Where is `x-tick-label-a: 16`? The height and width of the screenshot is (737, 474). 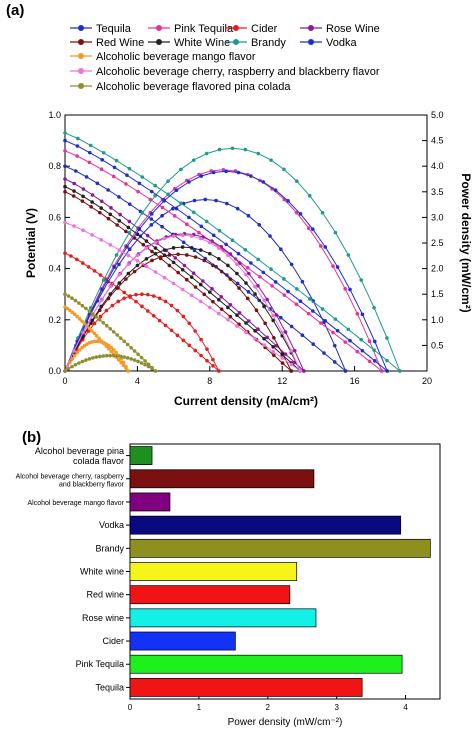
x-tick-label-a: 16 is located at coordinates (355, 381).